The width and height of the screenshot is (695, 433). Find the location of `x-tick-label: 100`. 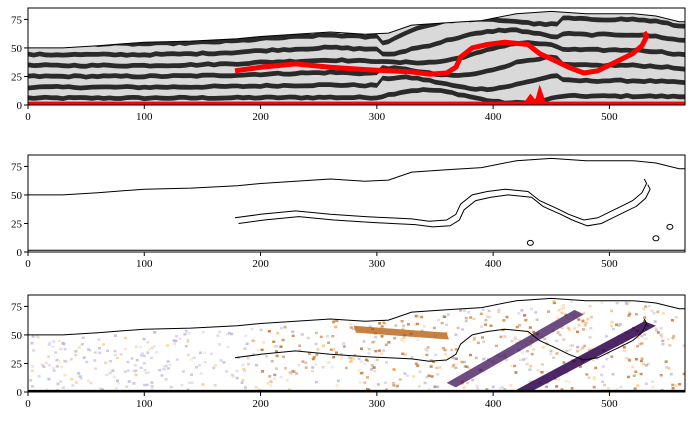

x-tick-label: 100 is located at coordinates (144, 117).